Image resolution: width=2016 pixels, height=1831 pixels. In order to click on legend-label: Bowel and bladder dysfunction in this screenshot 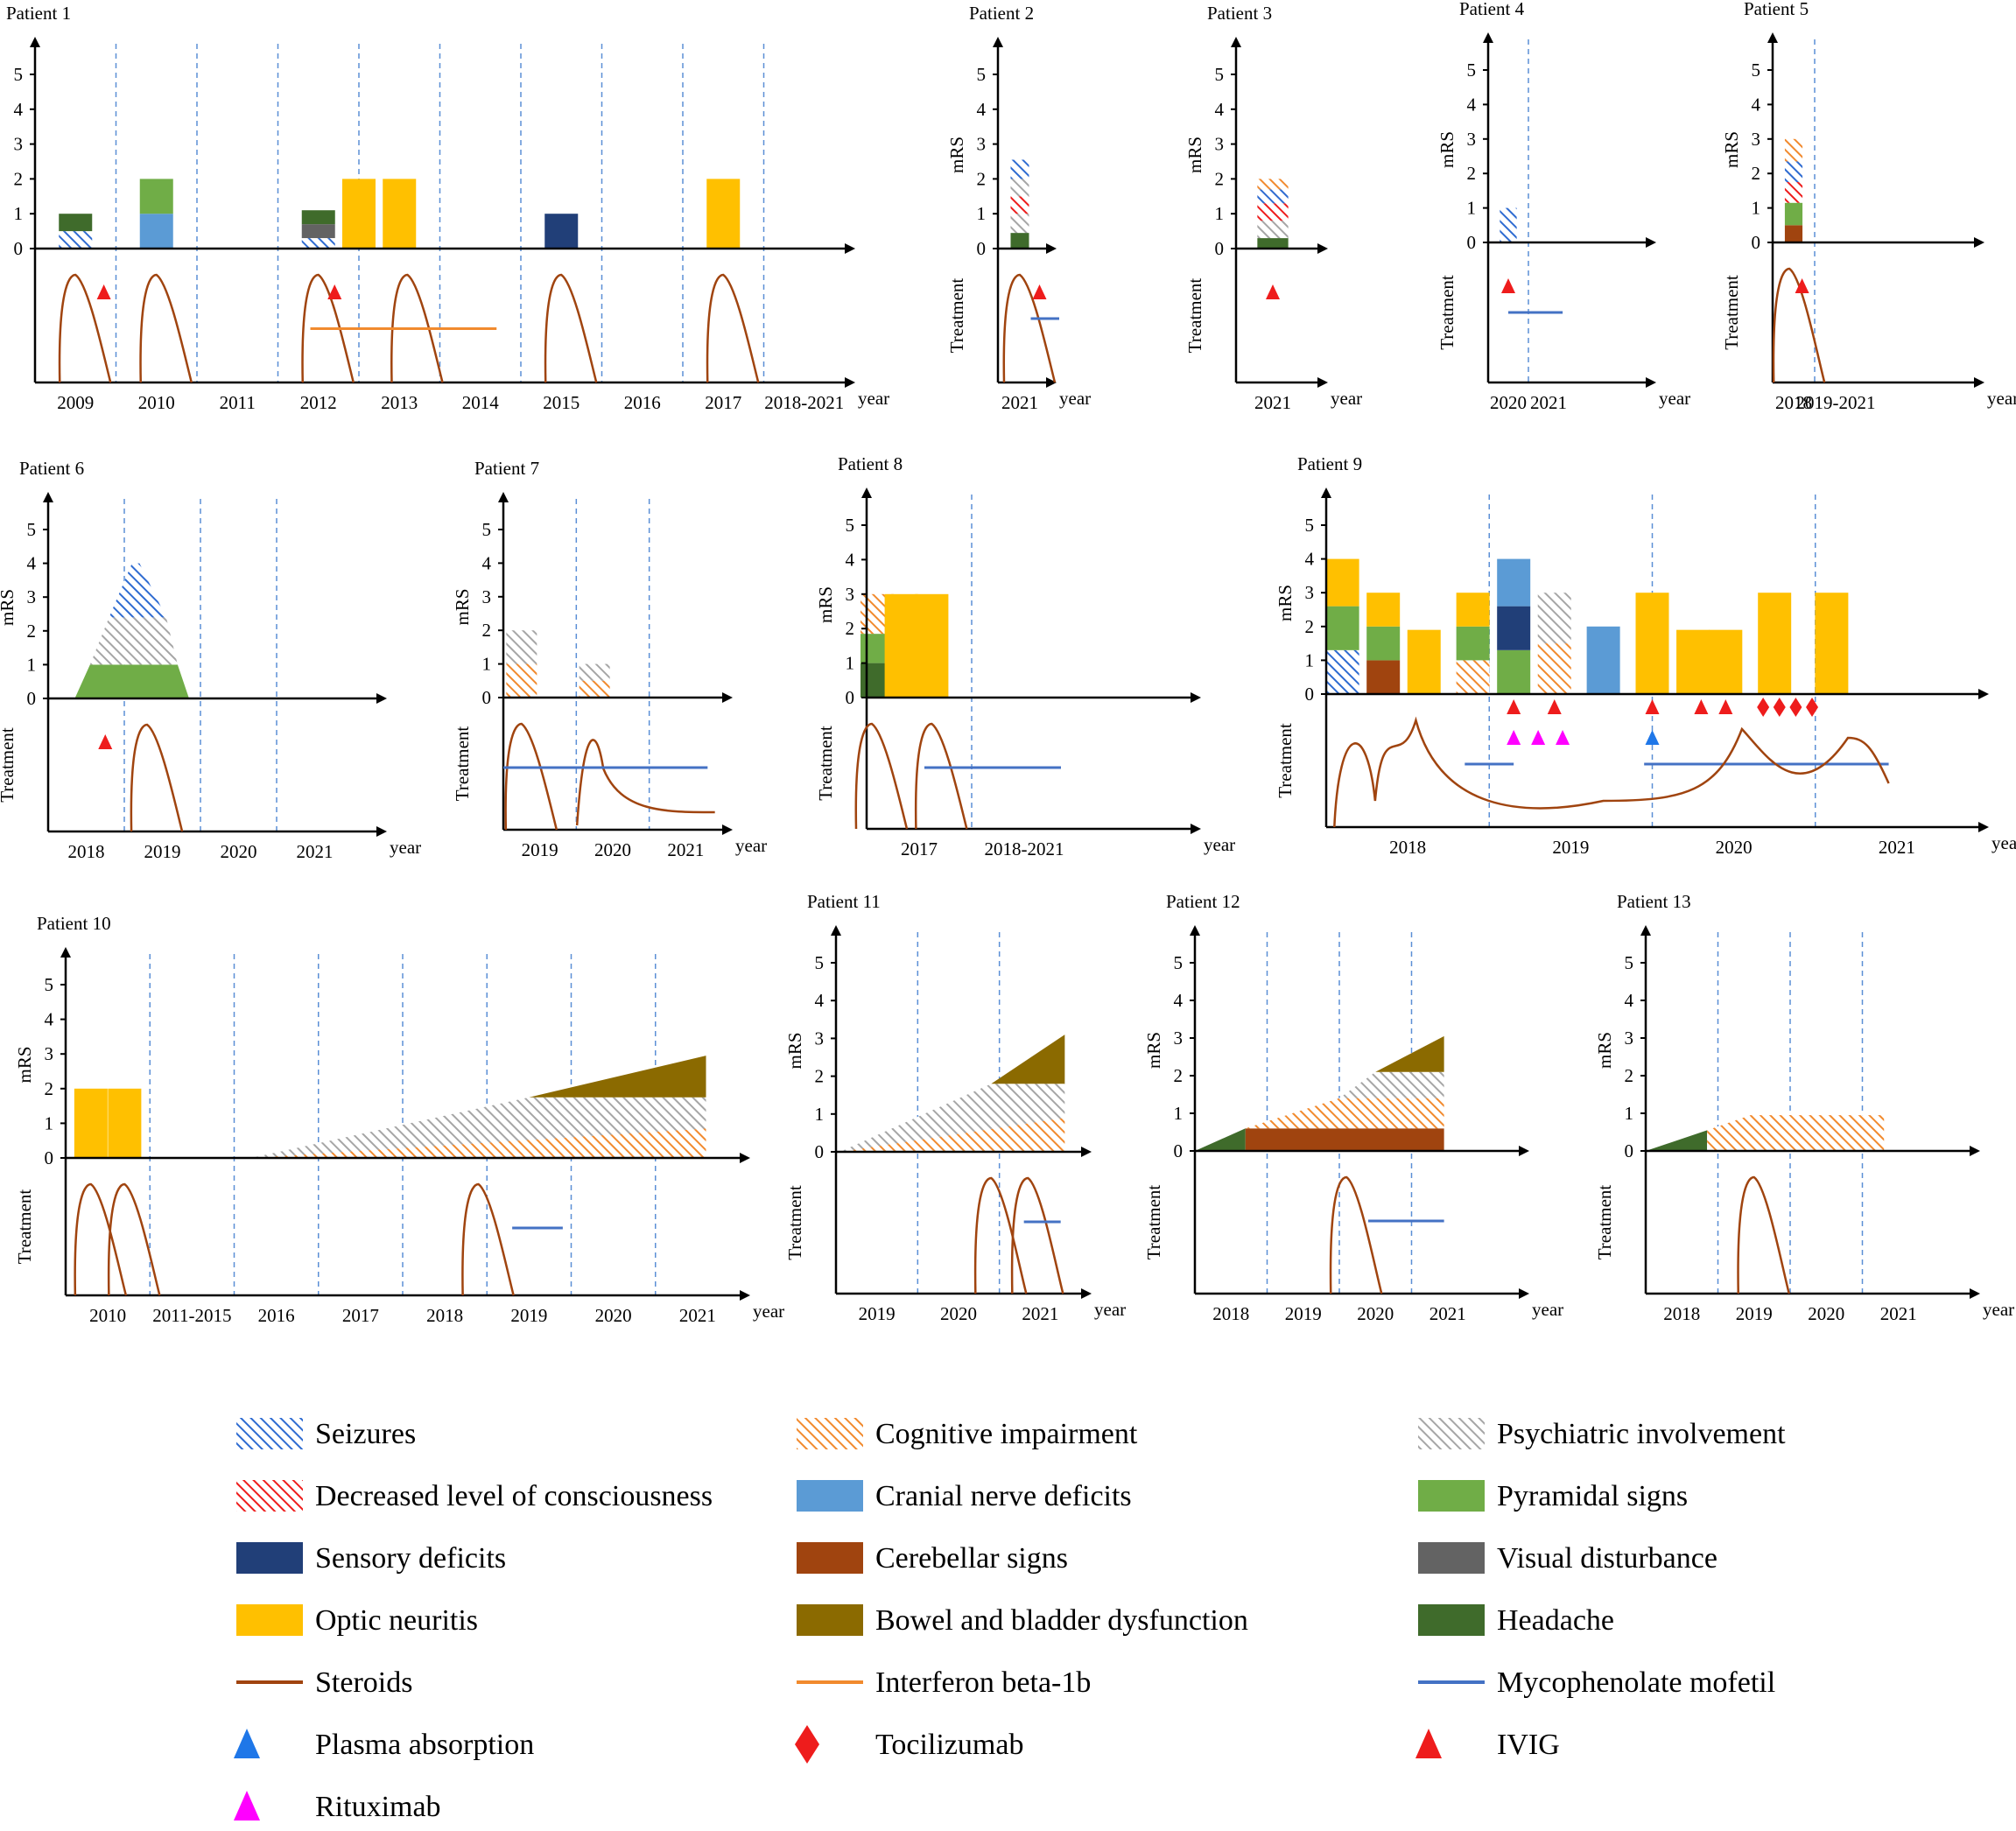, I will do `click(1062, 1620)`.